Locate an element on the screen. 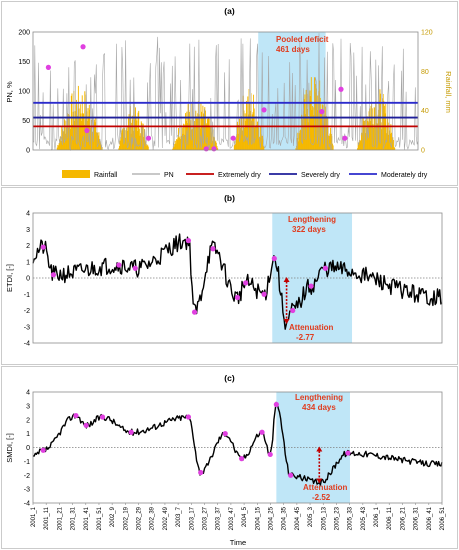 Image resolution: width=459 pixels, height=550 pixels. legend-swatch-rainfall is located at coordinates (76, 174).